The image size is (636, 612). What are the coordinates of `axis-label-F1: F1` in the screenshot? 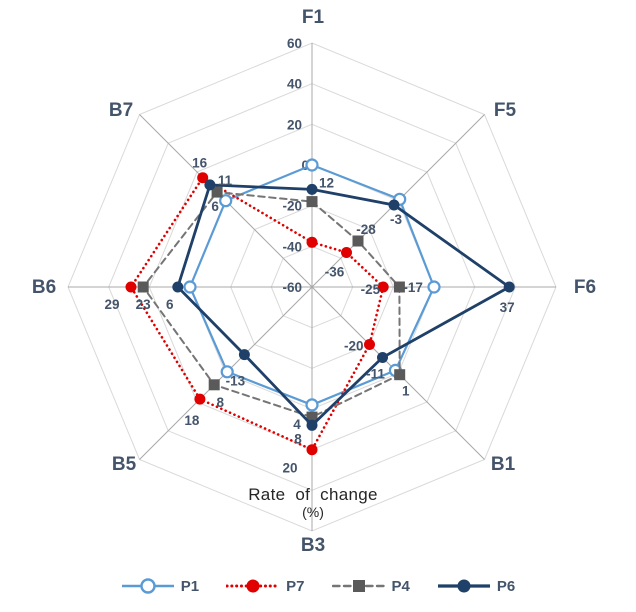 It's located at (313, 17).